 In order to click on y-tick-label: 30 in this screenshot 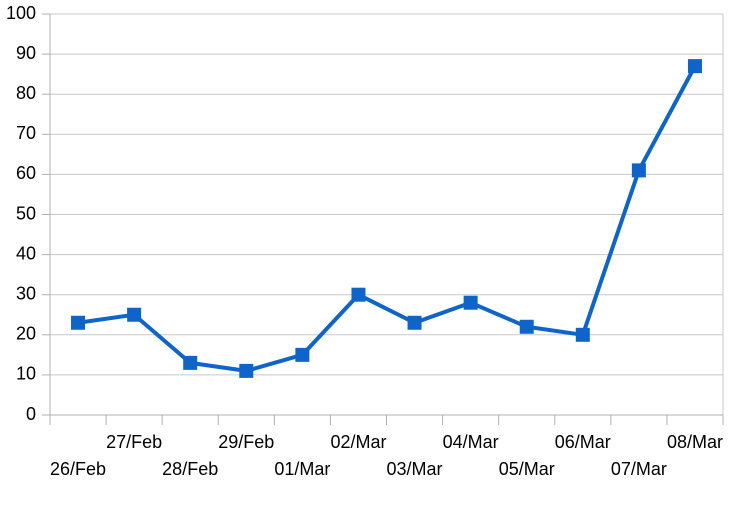, I will do `click(26, 293)`.